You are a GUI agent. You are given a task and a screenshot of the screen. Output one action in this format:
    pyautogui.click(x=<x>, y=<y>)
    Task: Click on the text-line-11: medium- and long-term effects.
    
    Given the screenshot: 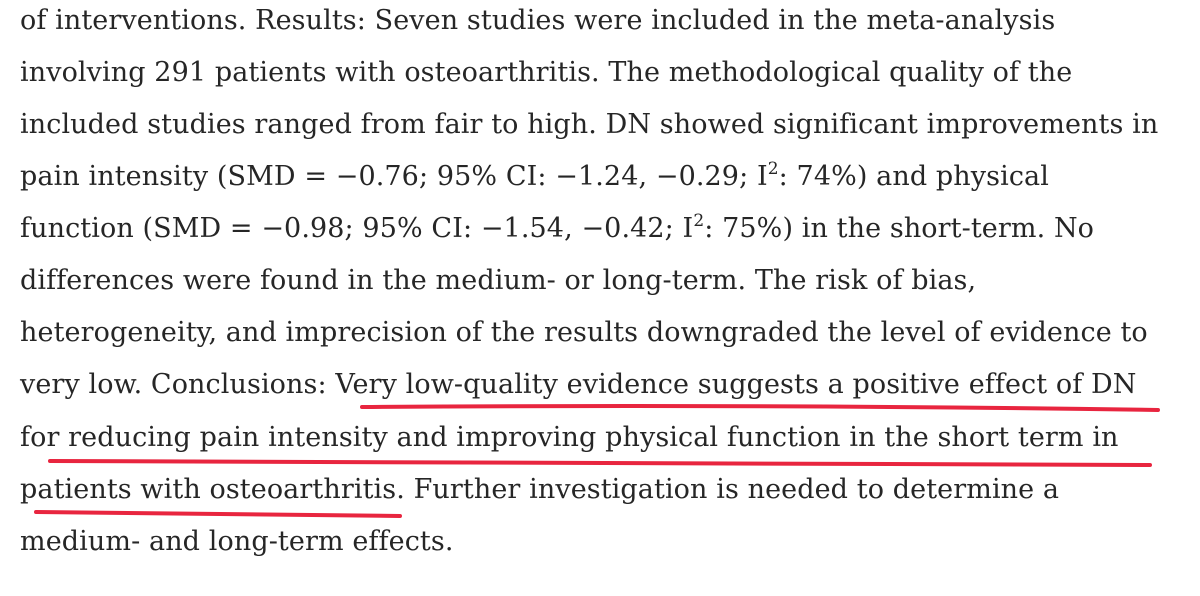 What is the action you would take?
    pyautogui.click(x=237, y=541)
    